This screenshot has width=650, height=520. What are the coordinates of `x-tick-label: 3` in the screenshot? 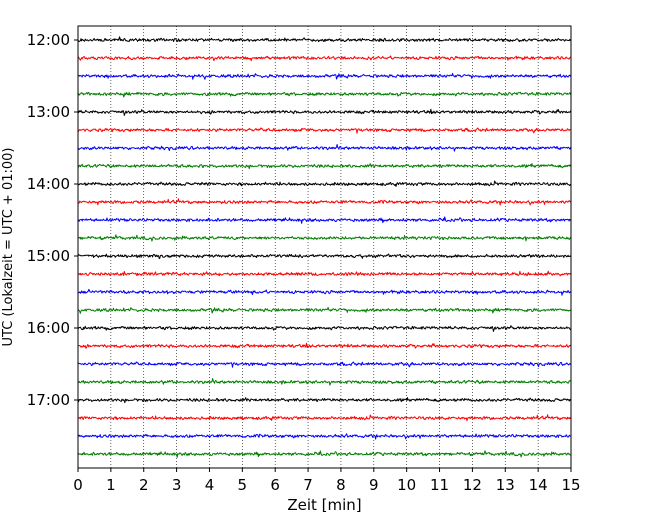 It's located at (177, 485).